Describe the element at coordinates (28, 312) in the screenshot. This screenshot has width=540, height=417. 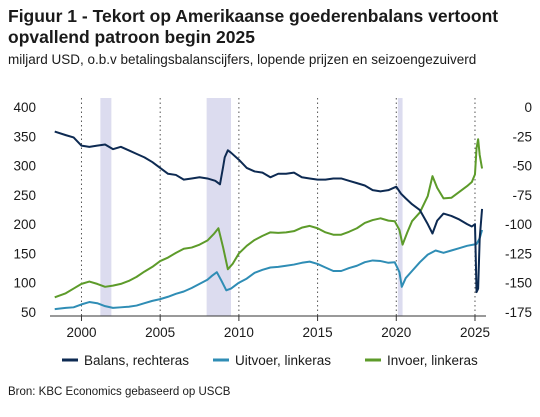
I see `y-left-tick-label-50: 50` at that location.